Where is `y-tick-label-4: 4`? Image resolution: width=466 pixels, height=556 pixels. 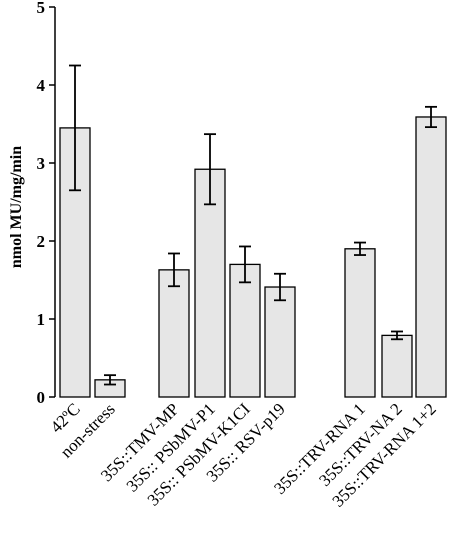
y-tick-label-4: 4 is located at coordinates (41, 85).